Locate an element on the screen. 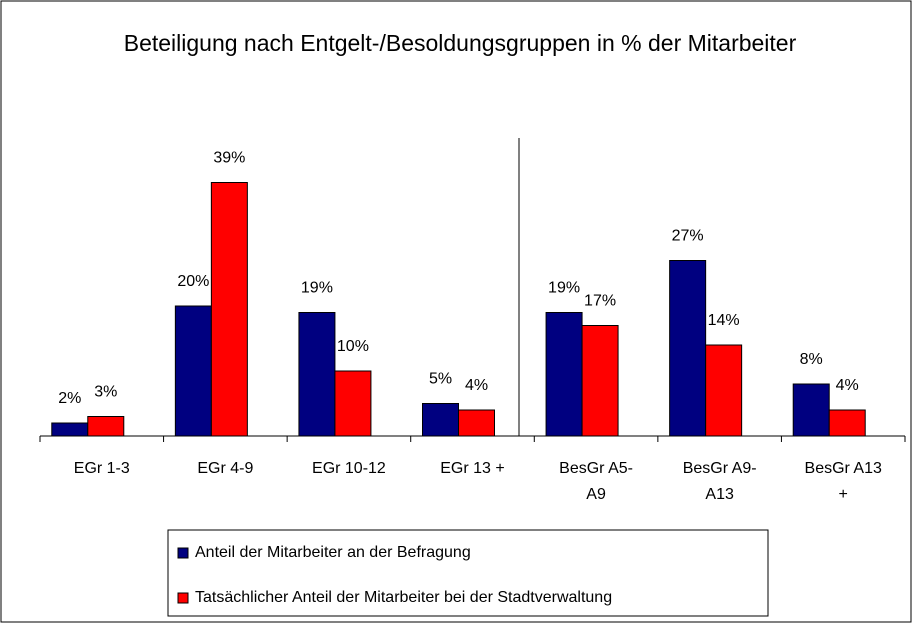  data-label: 10% is located at coordinates (353, 346).